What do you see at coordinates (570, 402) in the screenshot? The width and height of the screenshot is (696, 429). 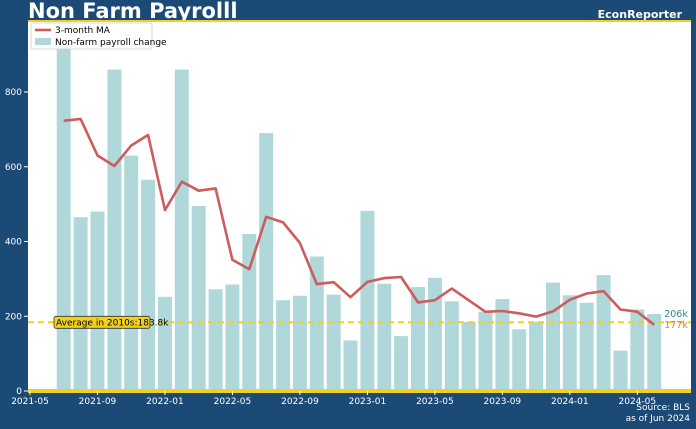 I see `x-tick-label: 2024-01` at bounding box center [570, 402].